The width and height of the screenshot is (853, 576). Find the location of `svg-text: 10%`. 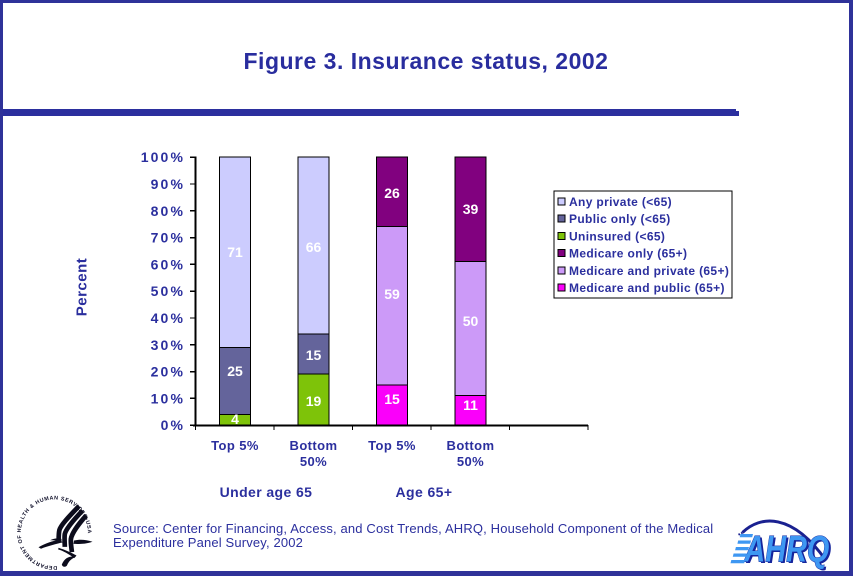

svg-text: 10% is located at coordinates (168, 398).